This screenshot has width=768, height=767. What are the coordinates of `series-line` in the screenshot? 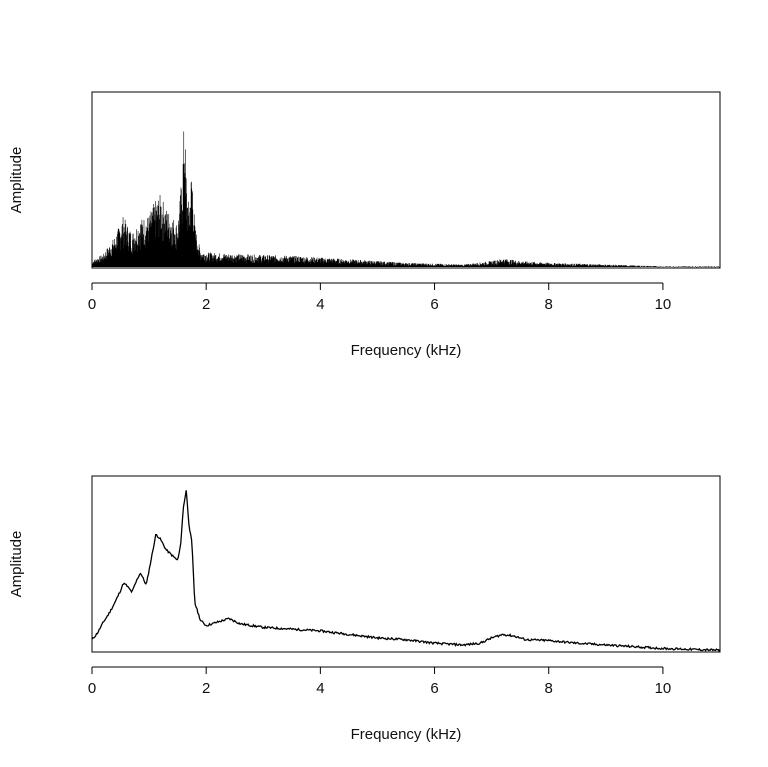 It's located at (406, 199).